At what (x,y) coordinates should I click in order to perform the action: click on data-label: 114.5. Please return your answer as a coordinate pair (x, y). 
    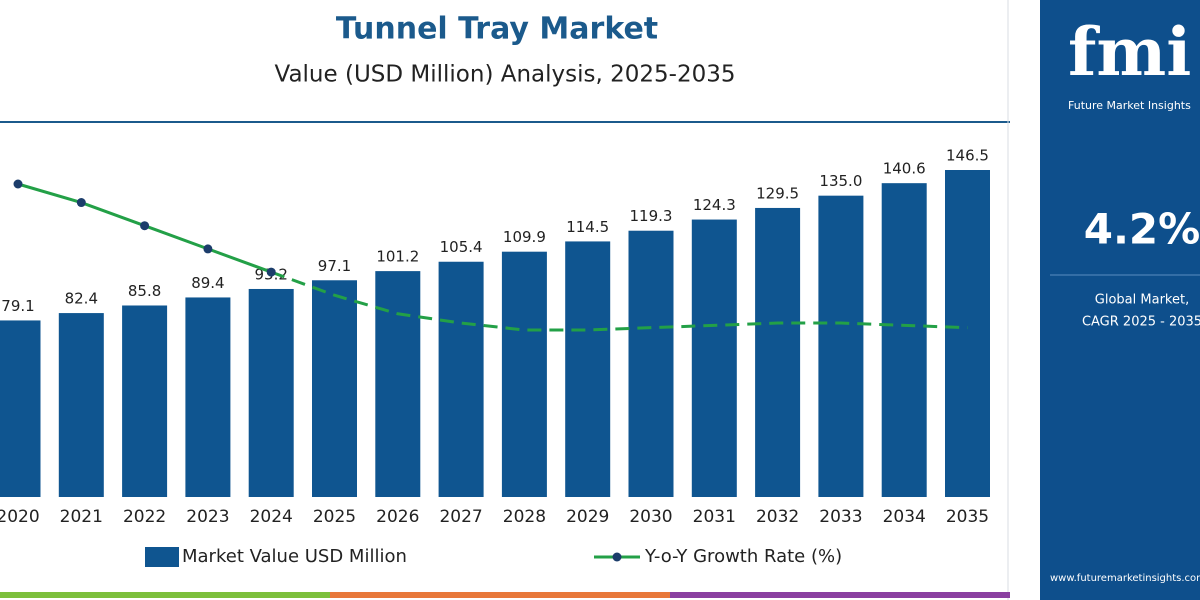
    Looking at the image, I should click on (587, 227).